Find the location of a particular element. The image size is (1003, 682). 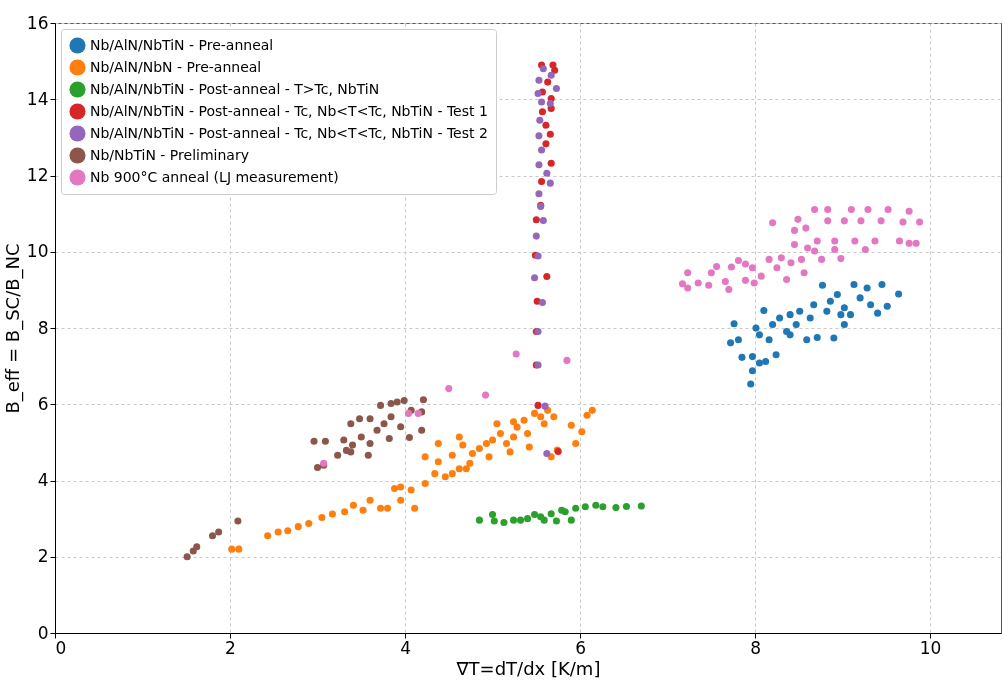

legend-label: Nb/AlN/NbTiN - Post-anneal - Tc, Nb<T<Tc, NbTiN - Test 2 is located at coordinates (289, 132).